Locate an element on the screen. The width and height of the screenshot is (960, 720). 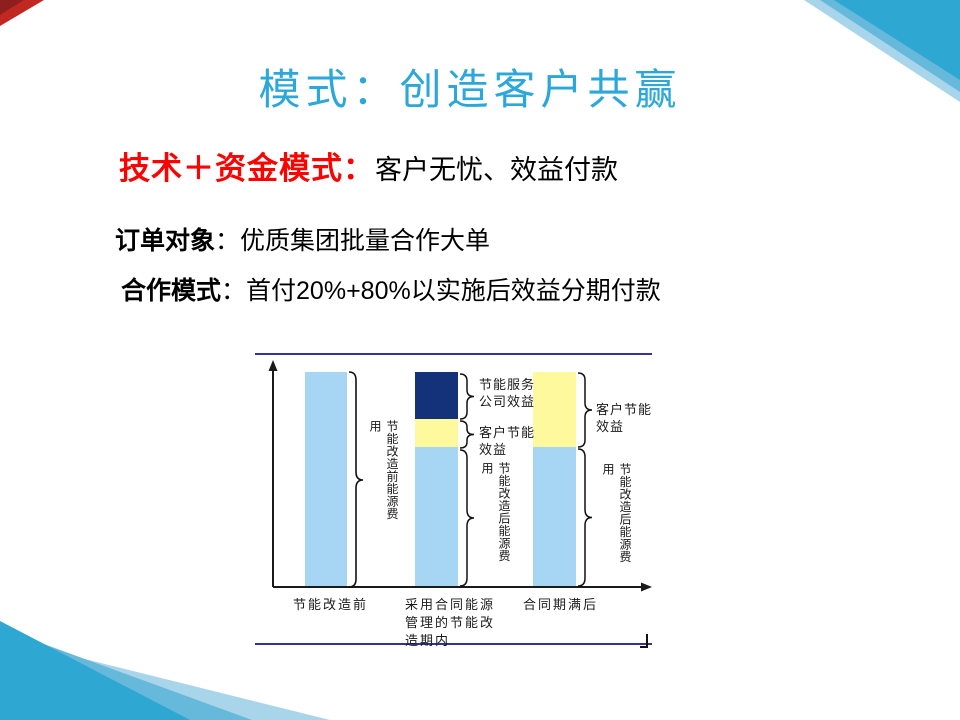
cooperation-mode-text: 首付20%+80%以实施后效益分期付款 is located at coordinates (453, 291).